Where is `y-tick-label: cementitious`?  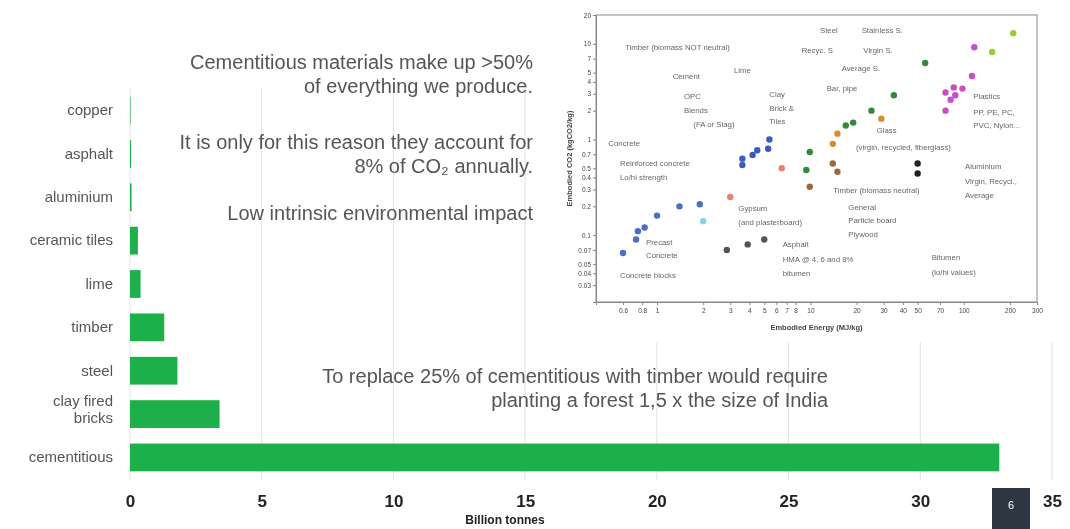 y-tick-label: cementitious is located at coordinates (70, 457).